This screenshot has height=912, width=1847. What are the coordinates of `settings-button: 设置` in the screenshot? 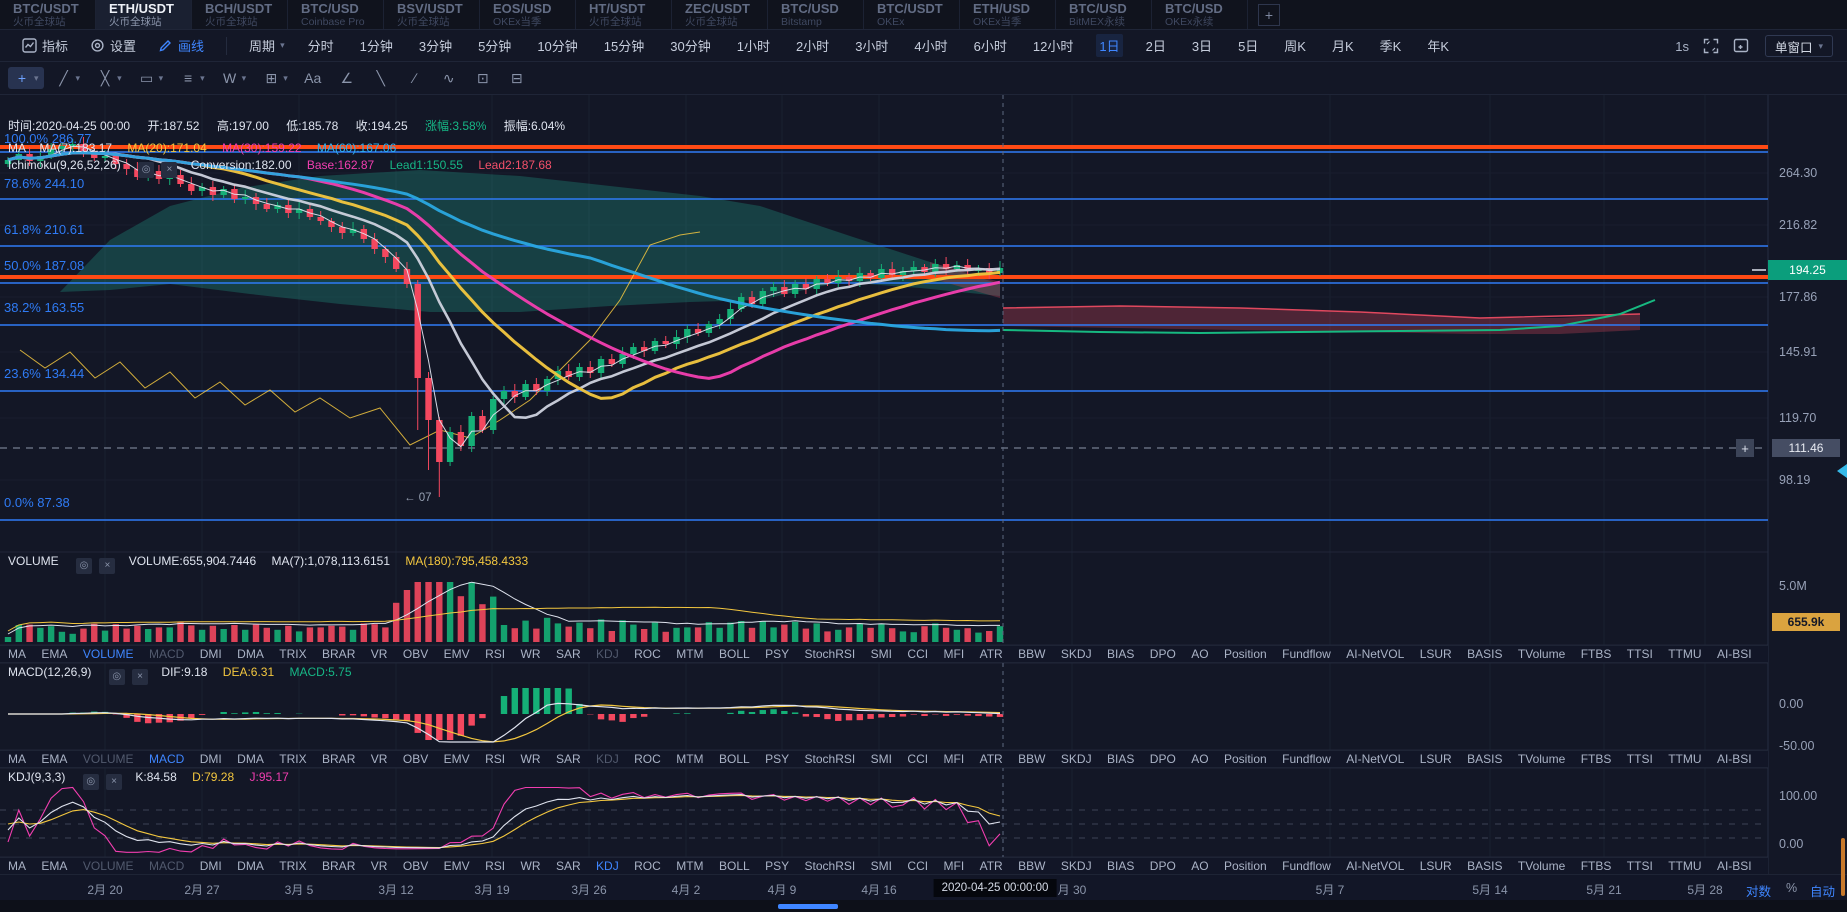 It's located at (113, 45).